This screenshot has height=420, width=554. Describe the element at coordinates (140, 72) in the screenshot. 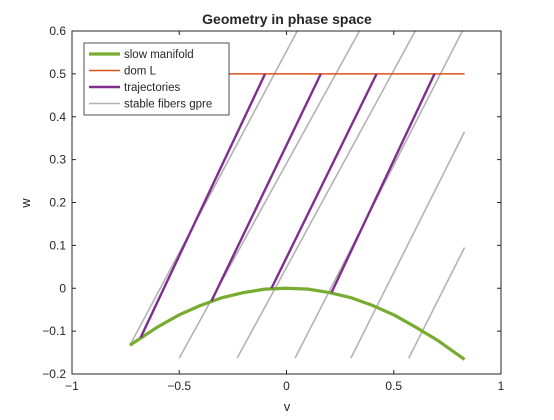

I see `legend-label: dom L` at that location.